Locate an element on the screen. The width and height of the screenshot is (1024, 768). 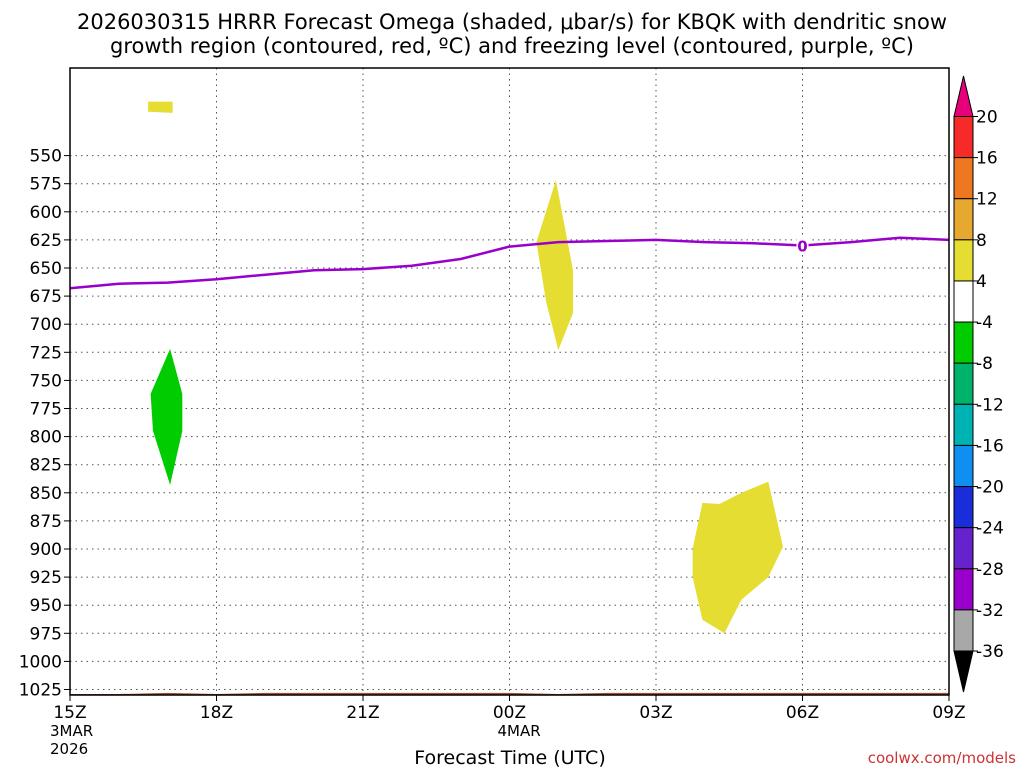
y-tick-label: 625 is located at coordinates (46, 241).